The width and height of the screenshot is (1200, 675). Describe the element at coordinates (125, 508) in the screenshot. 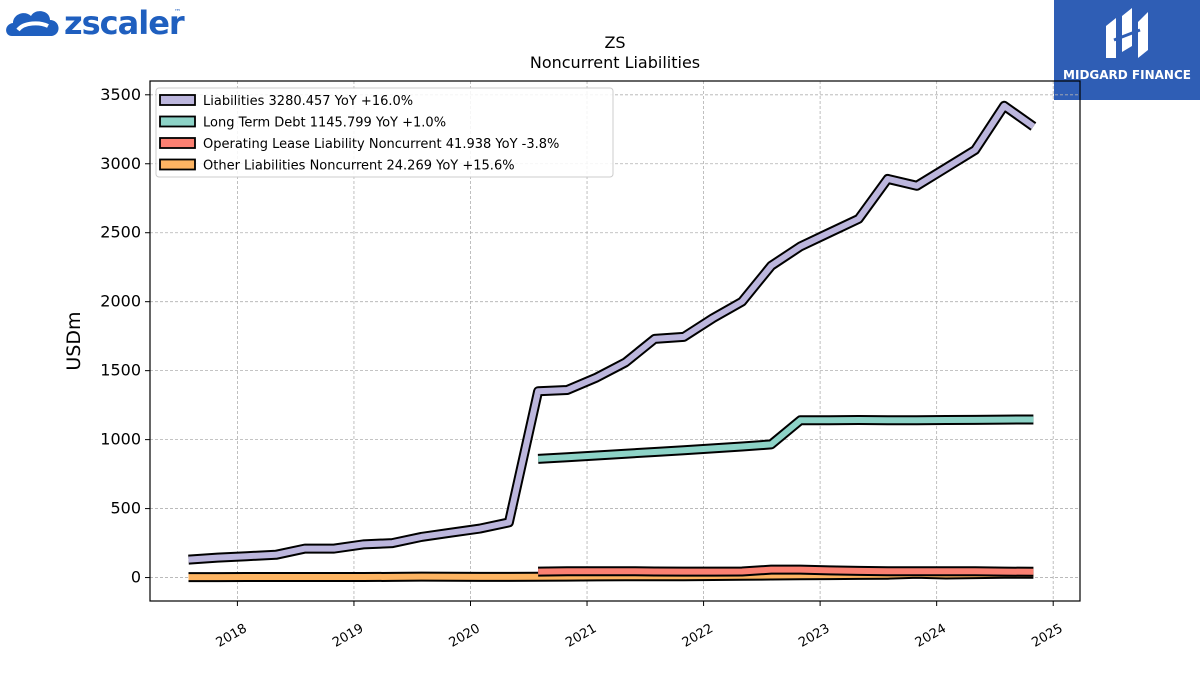

I see `y-tick-label: 500` at that location.